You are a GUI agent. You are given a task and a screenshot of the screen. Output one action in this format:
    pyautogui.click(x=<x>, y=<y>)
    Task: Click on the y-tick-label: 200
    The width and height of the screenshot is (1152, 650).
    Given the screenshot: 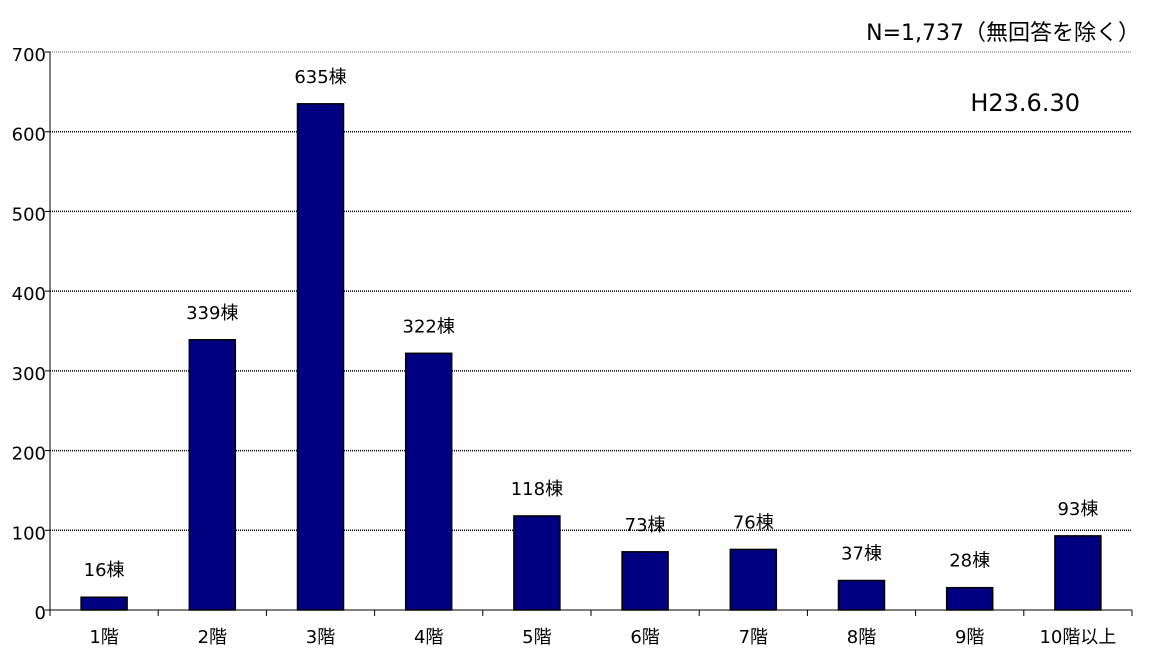 What is the action you would take?
    pyautogui.click(x=29, y=454)
    